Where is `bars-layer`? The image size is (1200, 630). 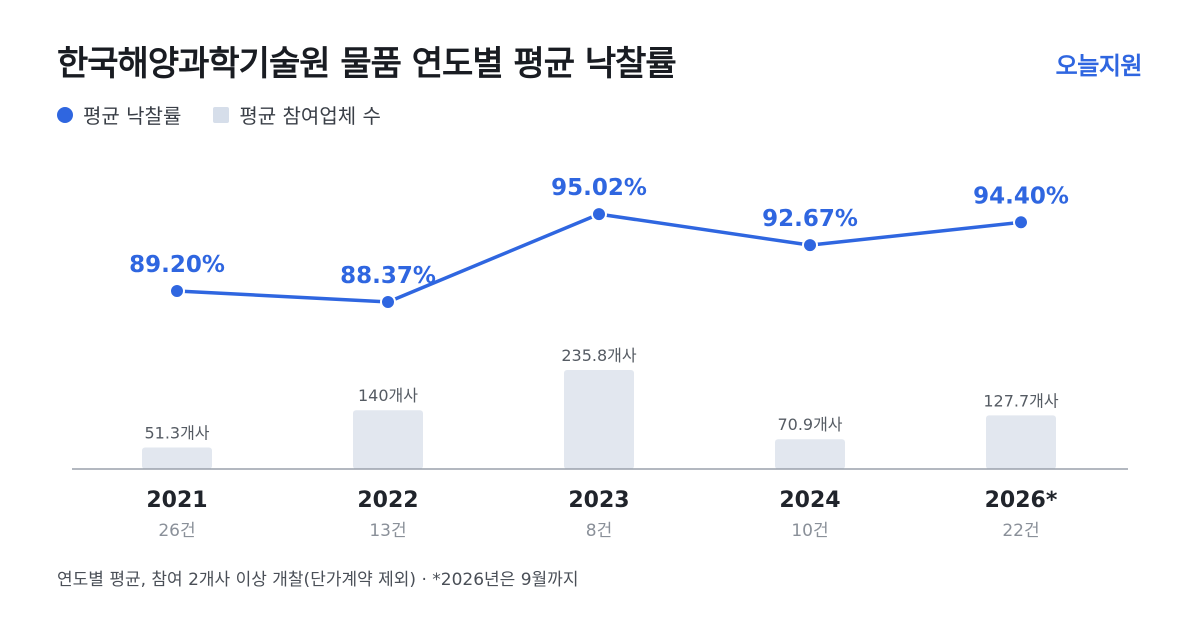 bars-layer is located at coordinates (599, 419).